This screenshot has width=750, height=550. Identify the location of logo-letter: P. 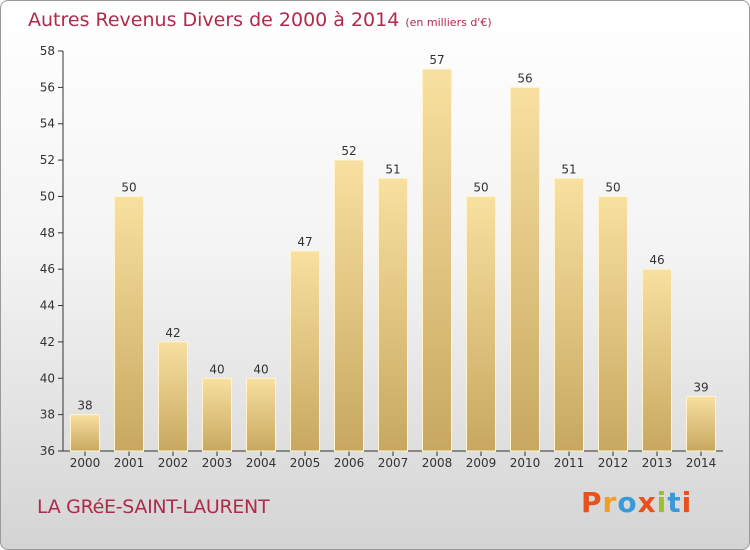
(592, 502).